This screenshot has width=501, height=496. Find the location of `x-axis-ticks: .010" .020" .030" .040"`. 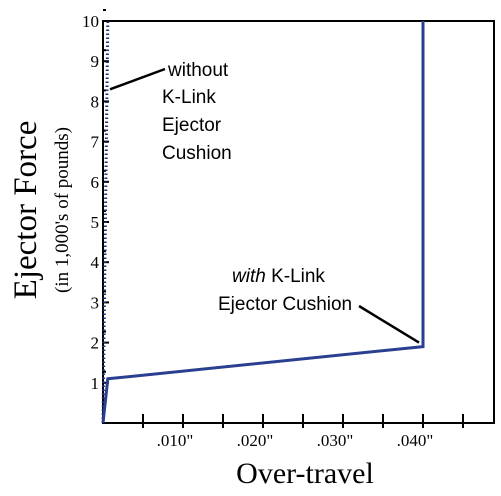

x-axis-ticks: .010" .020" .030" .040" is located at coordinates (303, 432).